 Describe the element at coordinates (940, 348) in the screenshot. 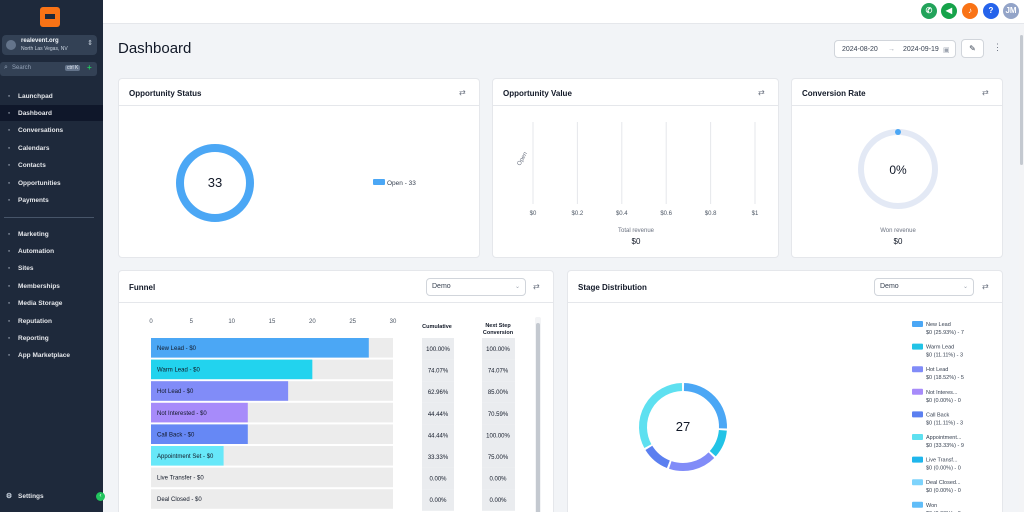

I see `legend-label: Warm Lead` at that location.